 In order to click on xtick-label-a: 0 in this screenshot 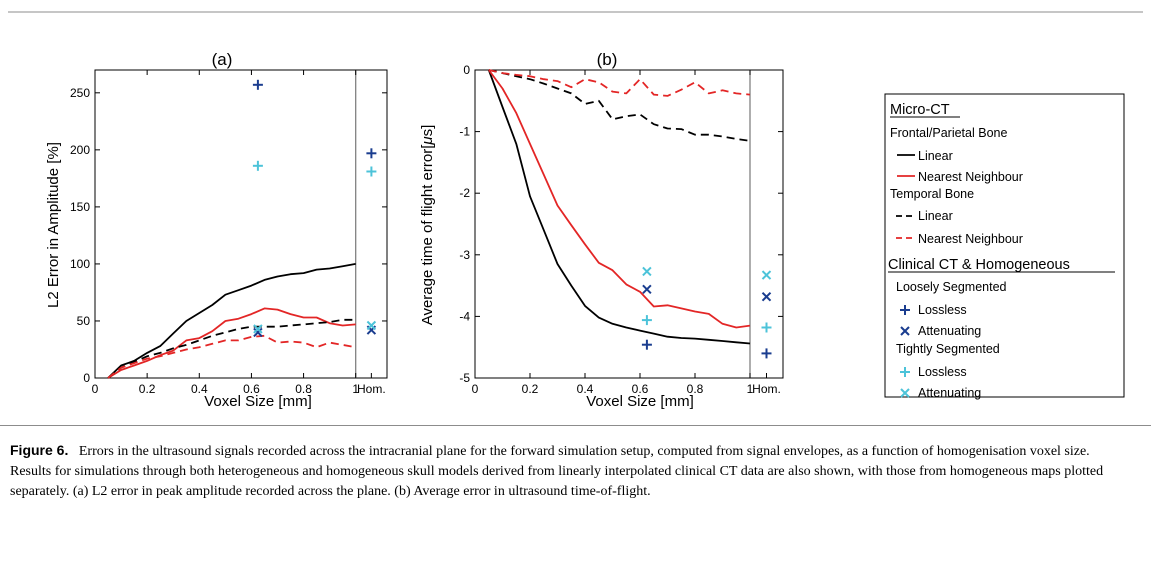, I will do `click(95, 389)`.